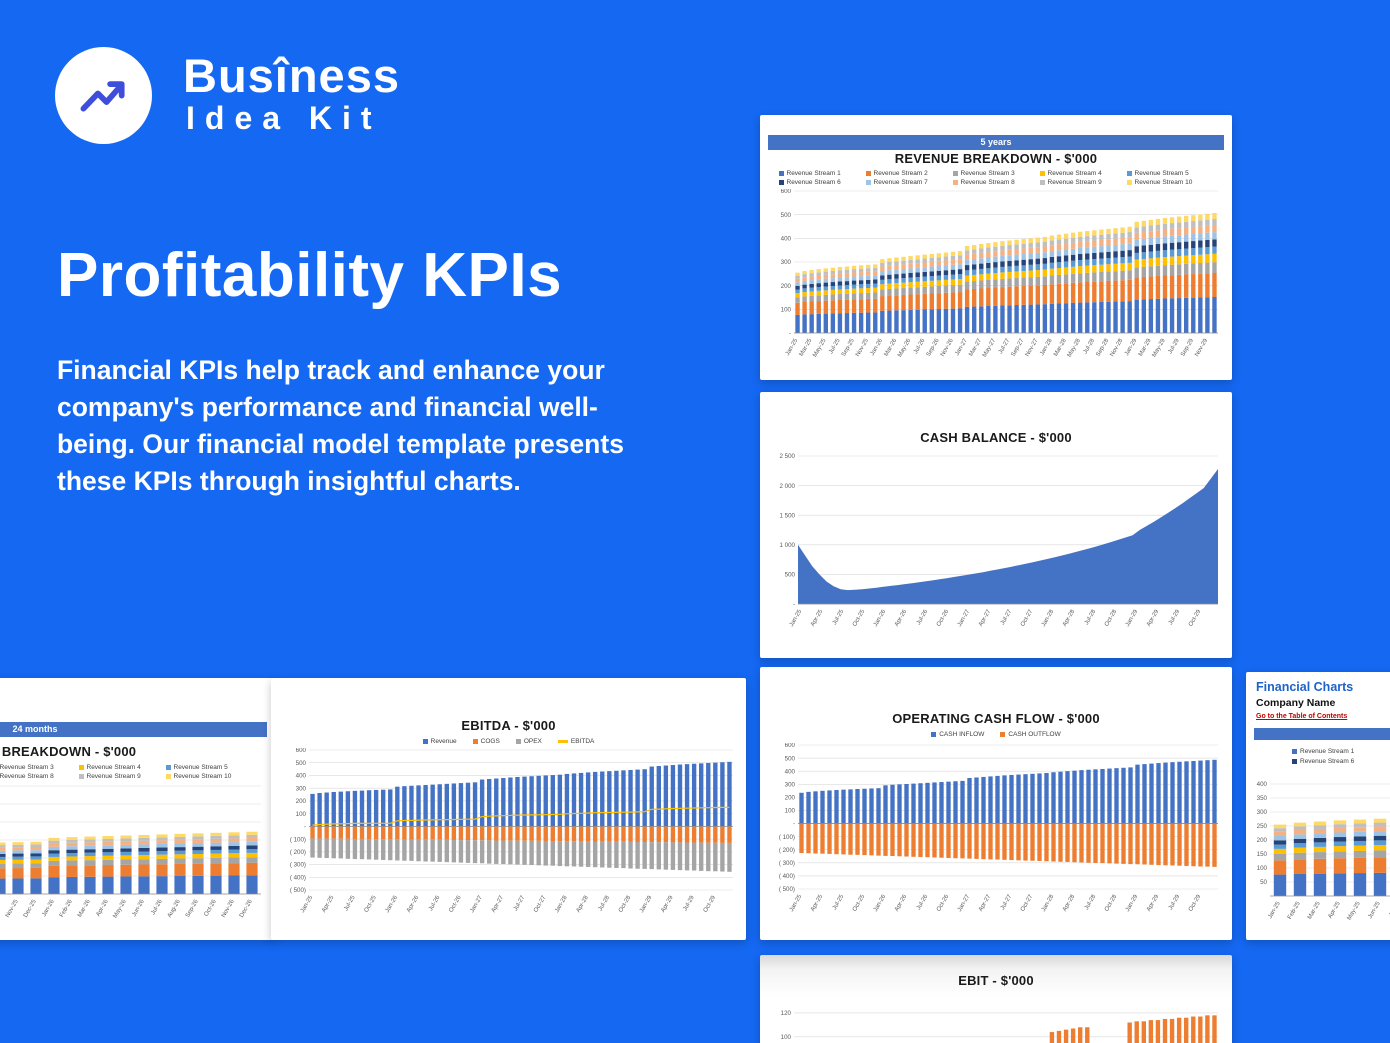 The width and height of the screenshot is (1390, 1043). I want to click on svg-text: Dec-26, so click(246, 908).